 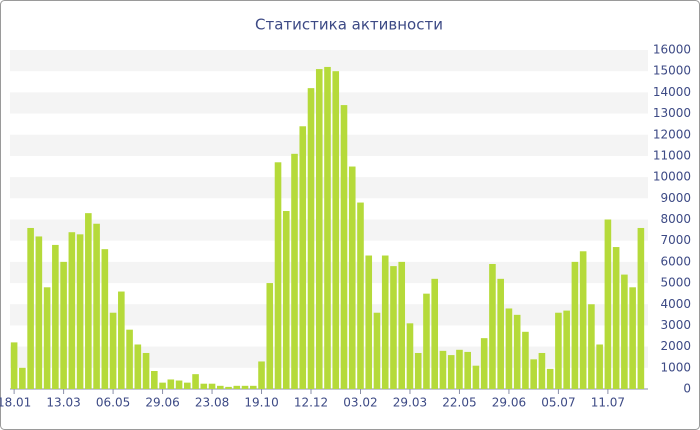 I want to click on y-tick-label: 10000, so click(x=672, y=177).